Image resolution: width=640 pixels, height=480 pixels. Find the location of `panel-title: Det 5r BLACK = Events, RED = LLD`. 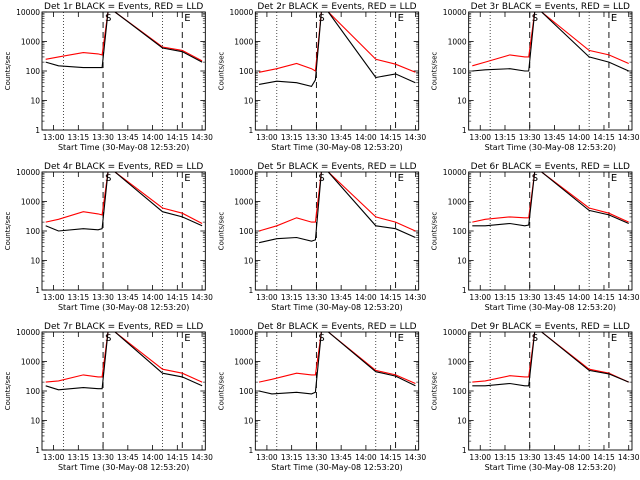

panel-title: Det 5r BLACK = Events, RED = LLD is located at coordinates (336, 167).